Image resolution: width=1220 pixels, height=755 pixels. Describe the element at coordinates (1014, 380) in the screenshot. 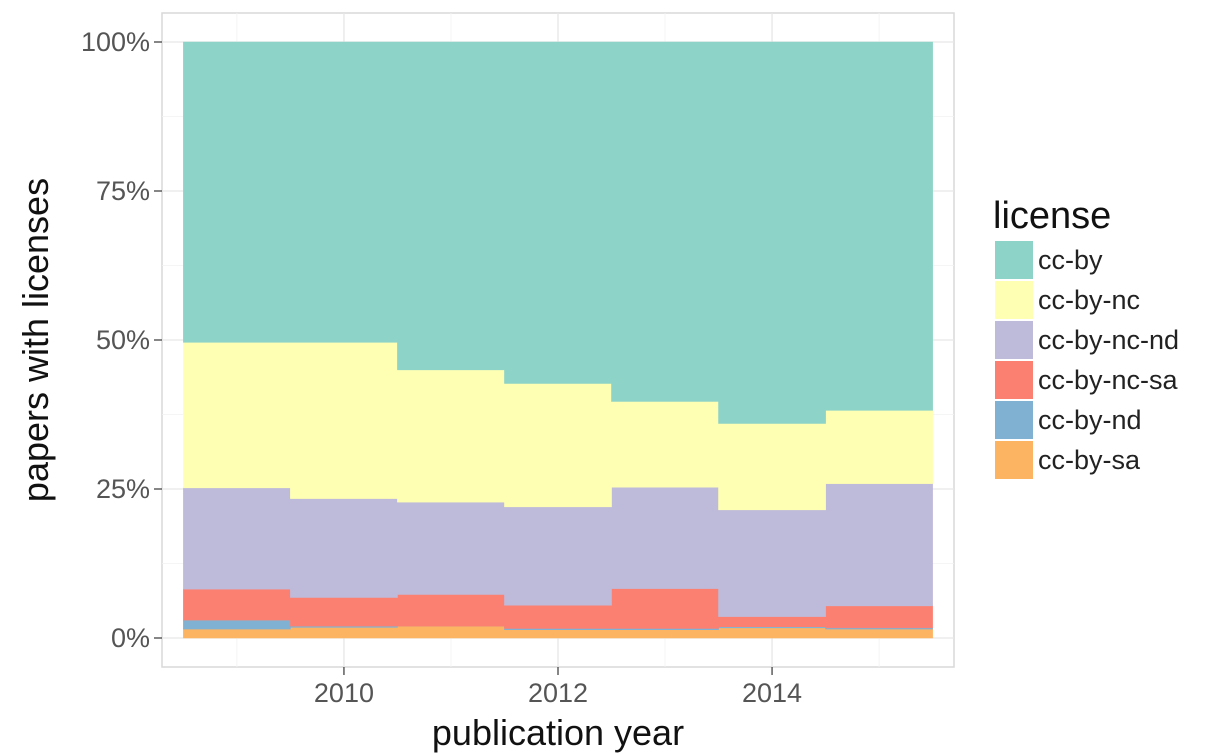

I see `legend-key-cc-by-nc-sa` at that location.